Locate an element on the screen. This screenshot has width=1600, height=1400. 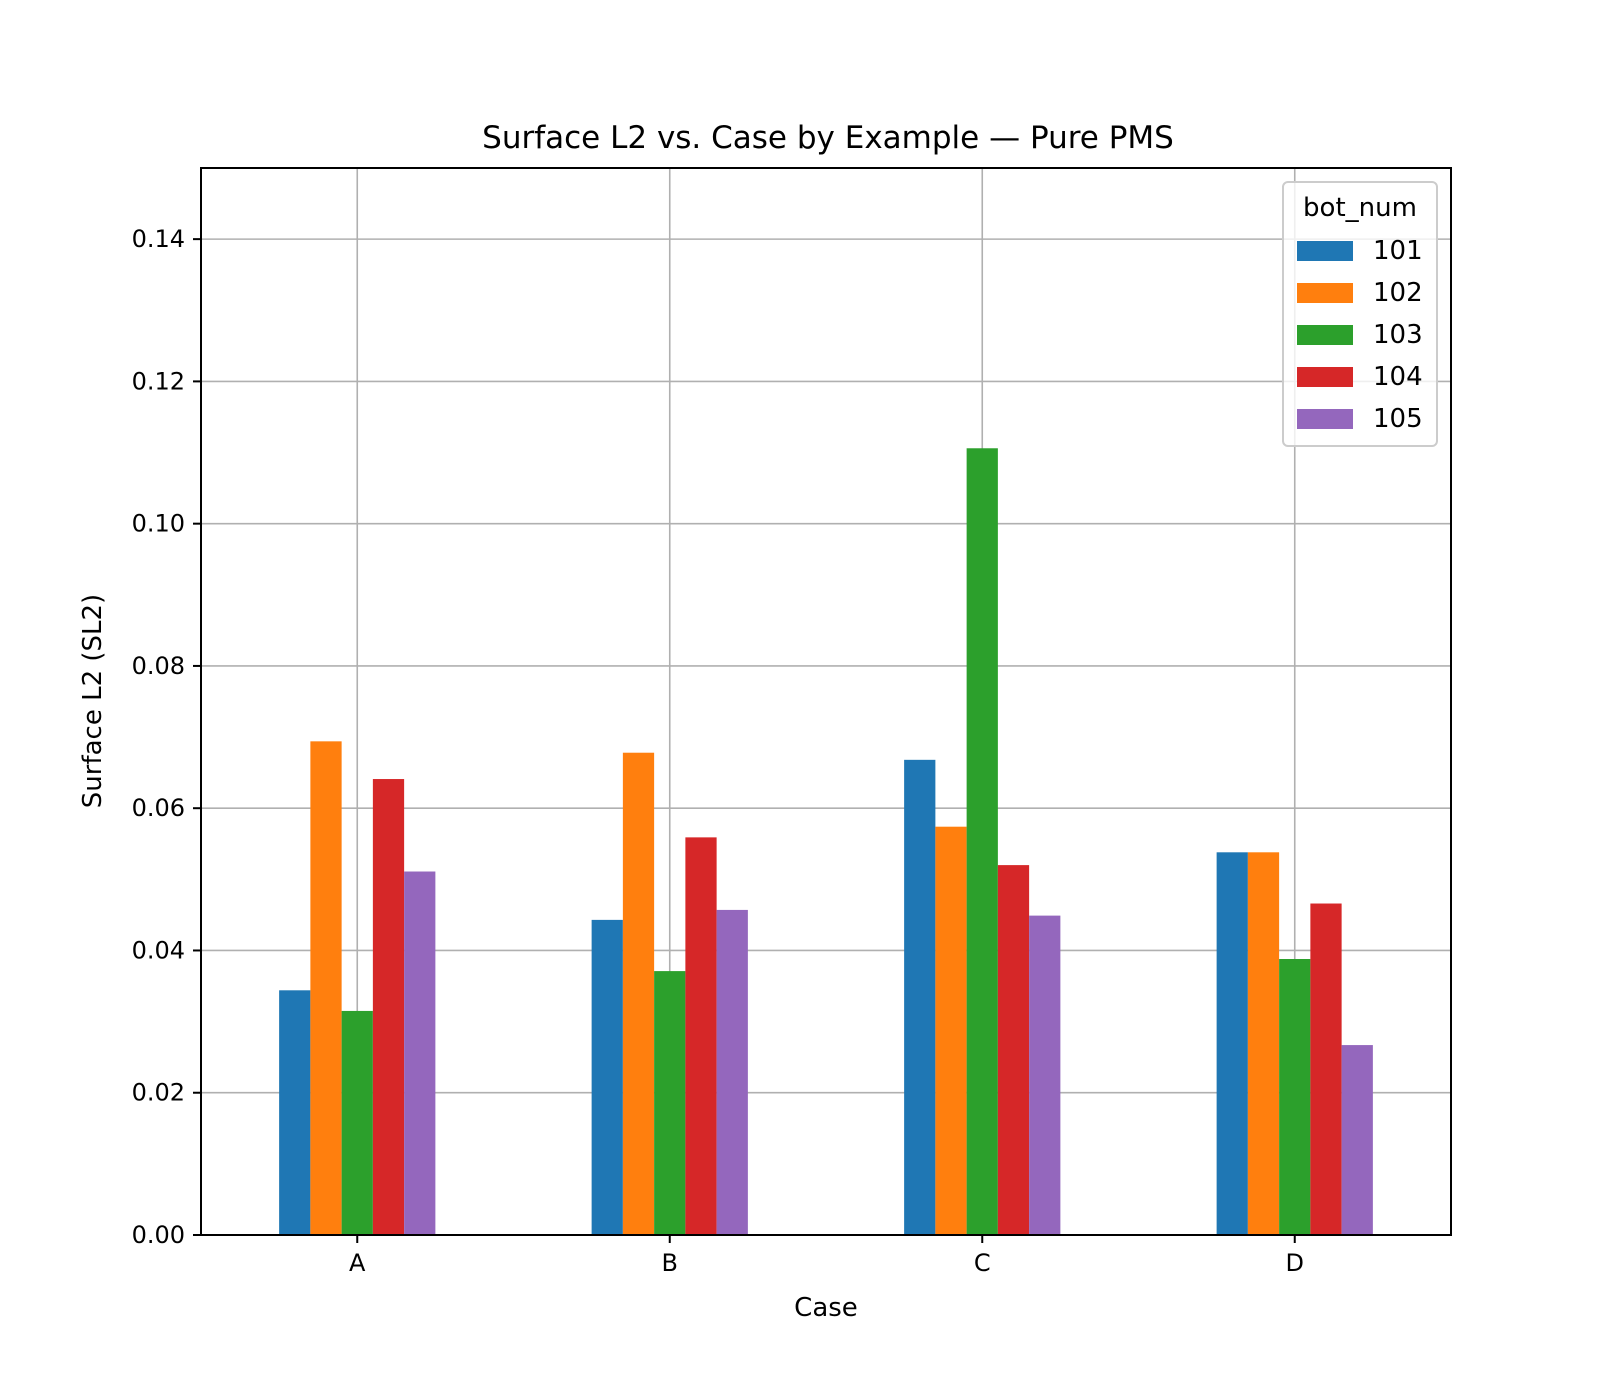
bar-105-d is located at coordinates (1357, 1140).